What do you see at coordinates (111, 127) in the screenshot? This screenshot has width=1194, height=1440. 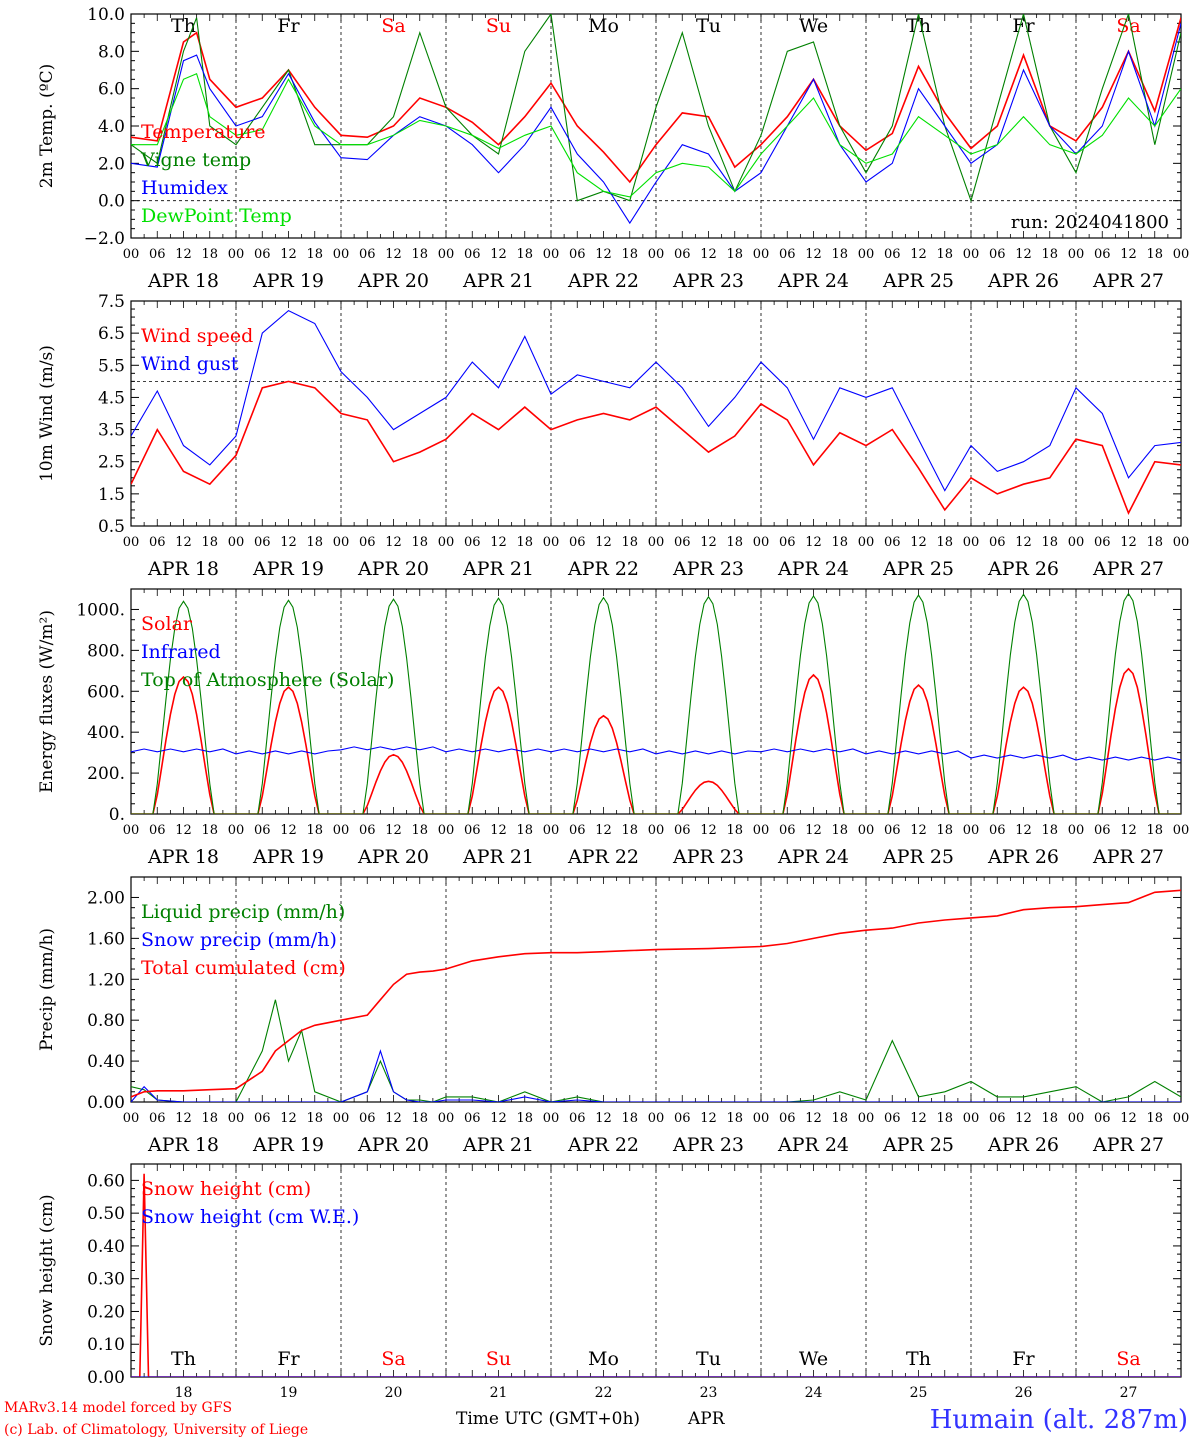 I see `y-tick-label: 4.0` at bounding box center [111, 127].